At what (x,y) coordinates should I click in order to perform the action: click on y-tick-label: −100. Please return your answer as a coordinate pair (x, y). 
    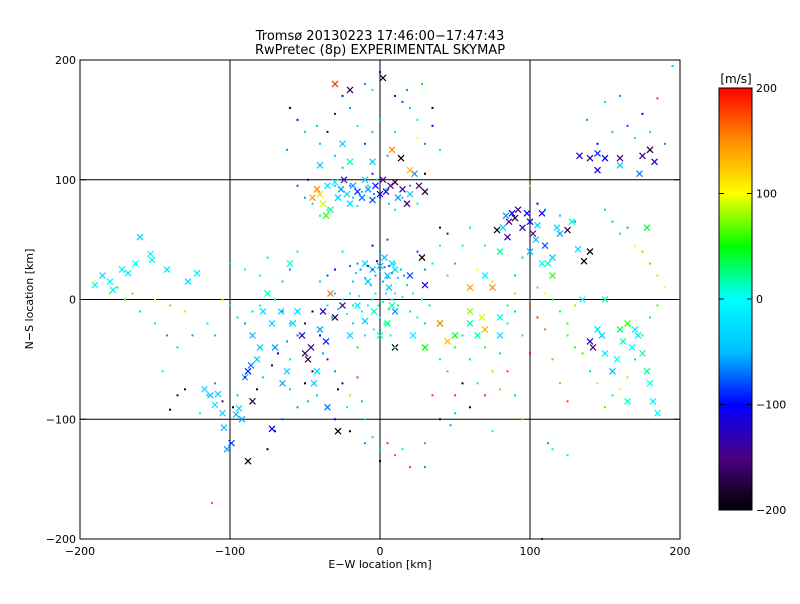
    Looking at the image, I should click on (61, 419).